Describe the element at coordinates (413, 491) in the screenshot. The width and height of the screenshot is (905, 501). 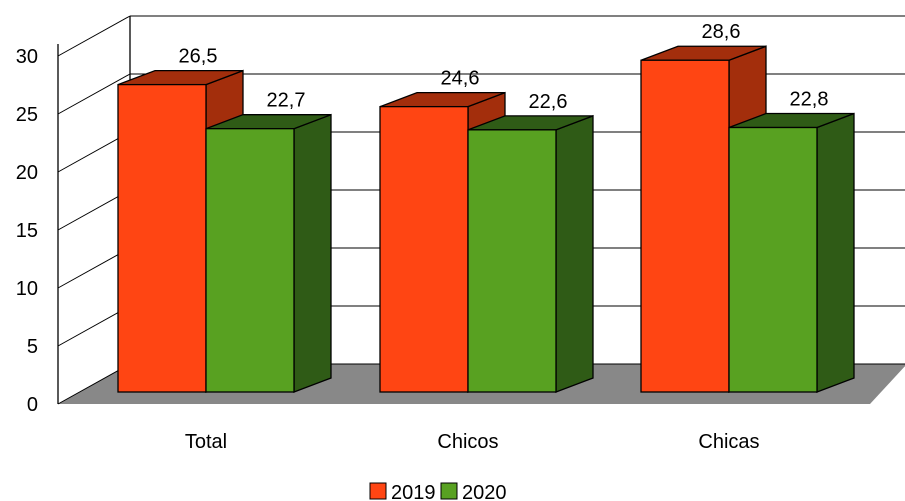
I see `legend-label-2019: 2019` at that location.